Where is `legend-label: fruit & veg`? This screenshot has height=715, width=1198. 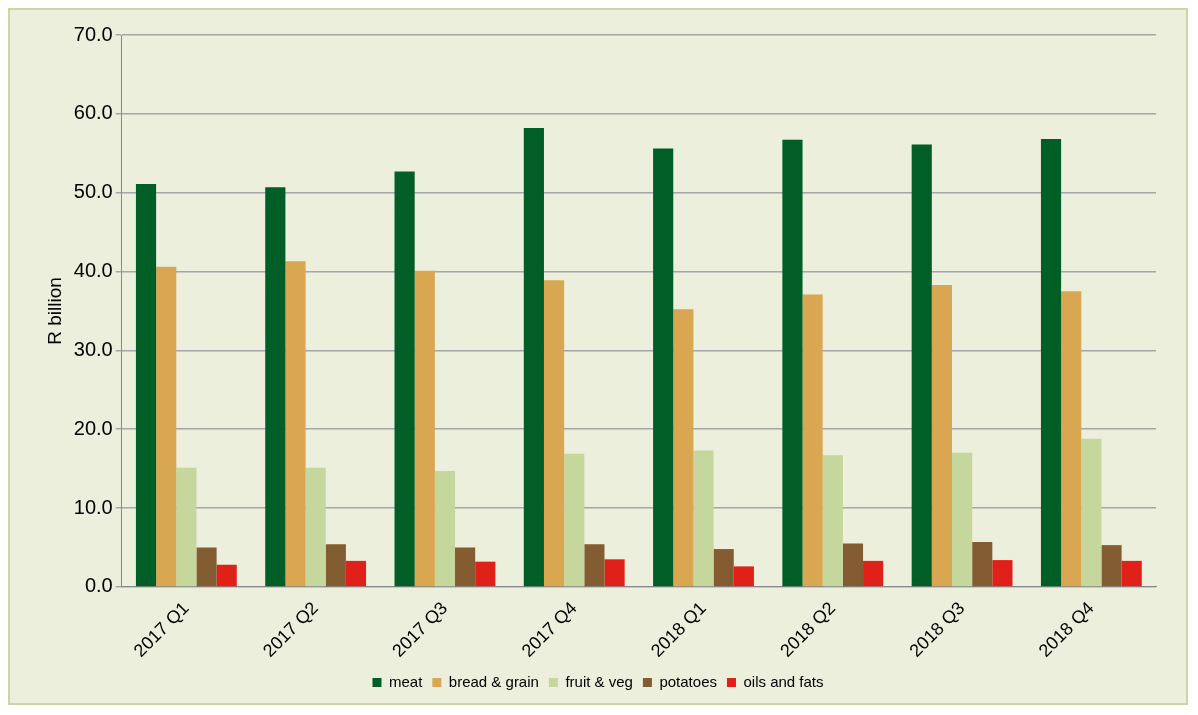 legend-label: fruit & veg is located at coordinates (599, 681).